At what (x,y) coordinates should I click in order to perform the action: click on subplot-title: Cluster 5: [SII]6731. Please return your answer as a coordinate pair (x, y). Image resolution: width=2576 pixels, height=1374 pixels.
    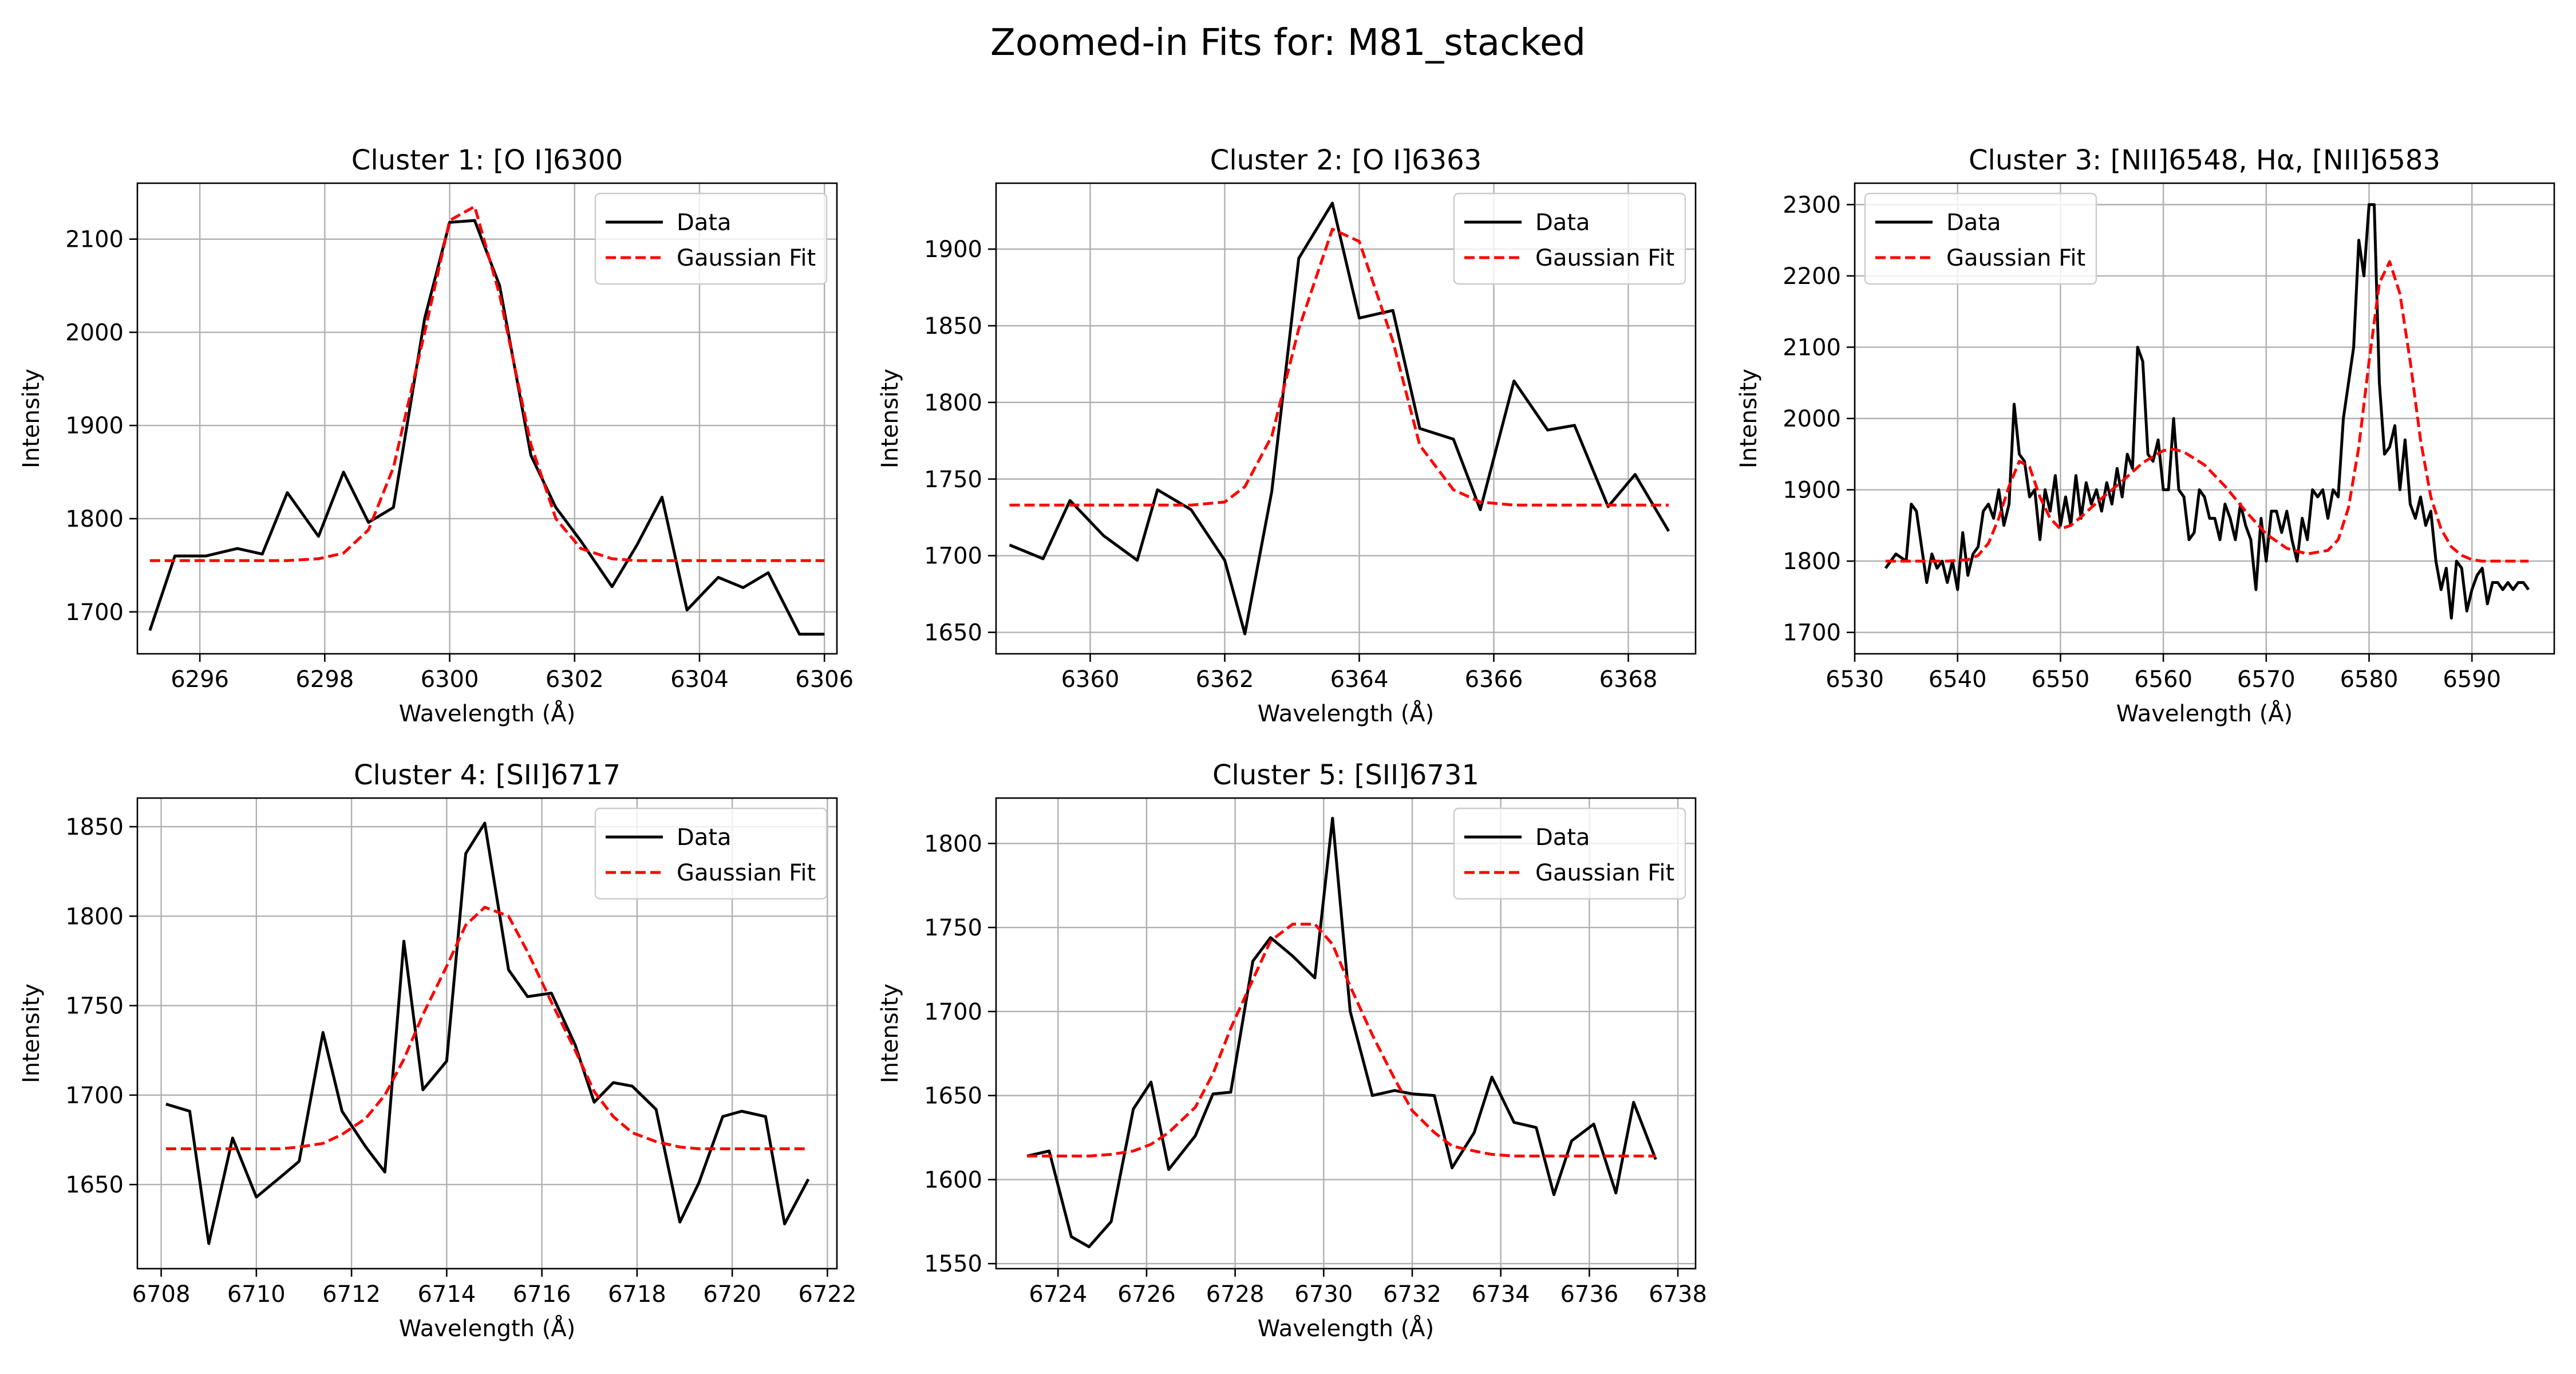
    Looking at the image, I should click on (1345, 775).